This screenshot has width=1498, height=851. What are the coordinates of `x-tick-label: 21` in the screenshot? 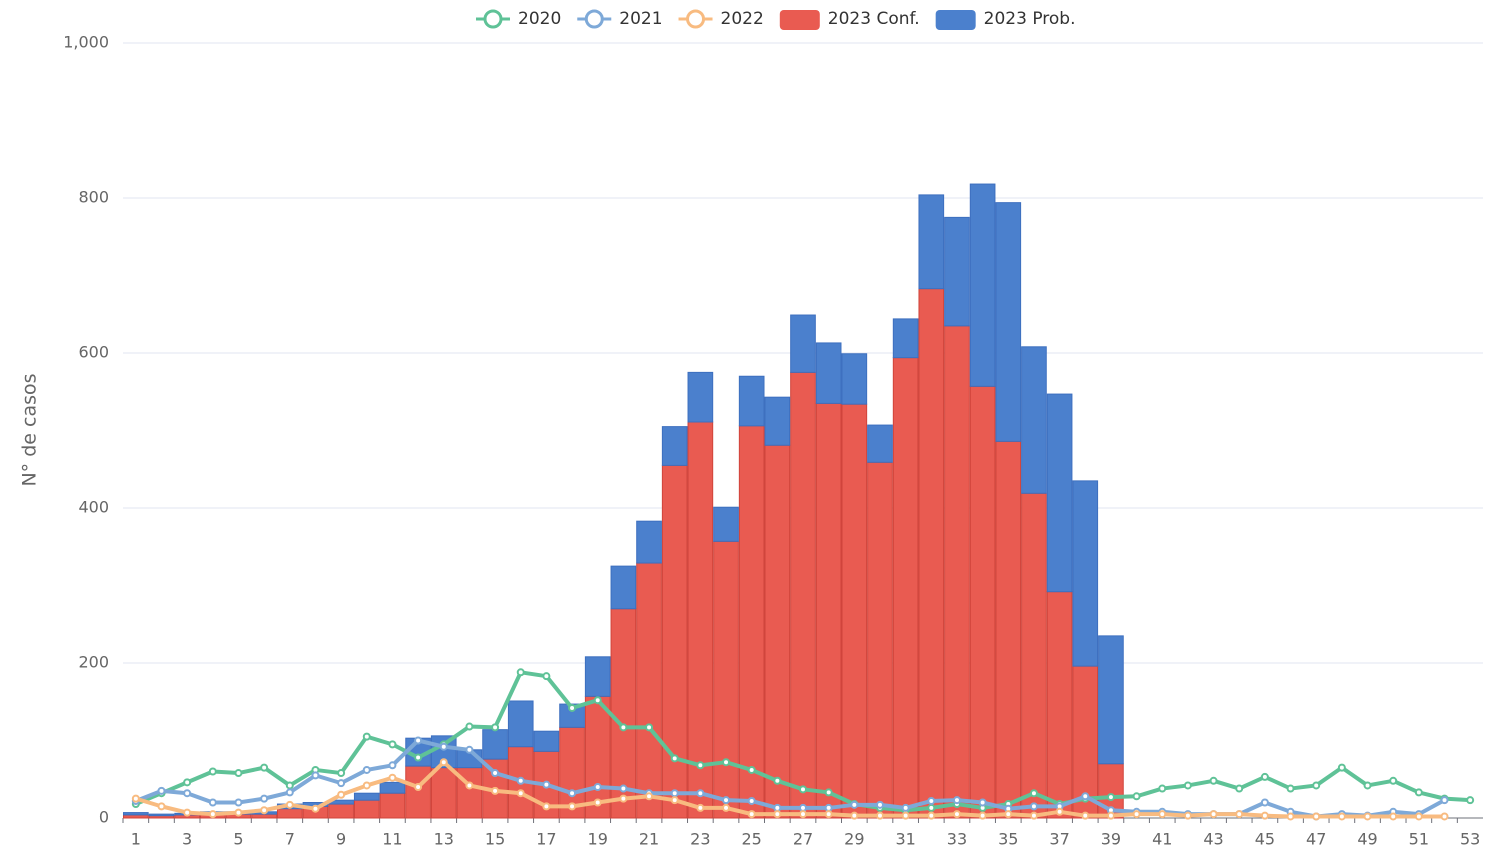 It's located at (649, 839).